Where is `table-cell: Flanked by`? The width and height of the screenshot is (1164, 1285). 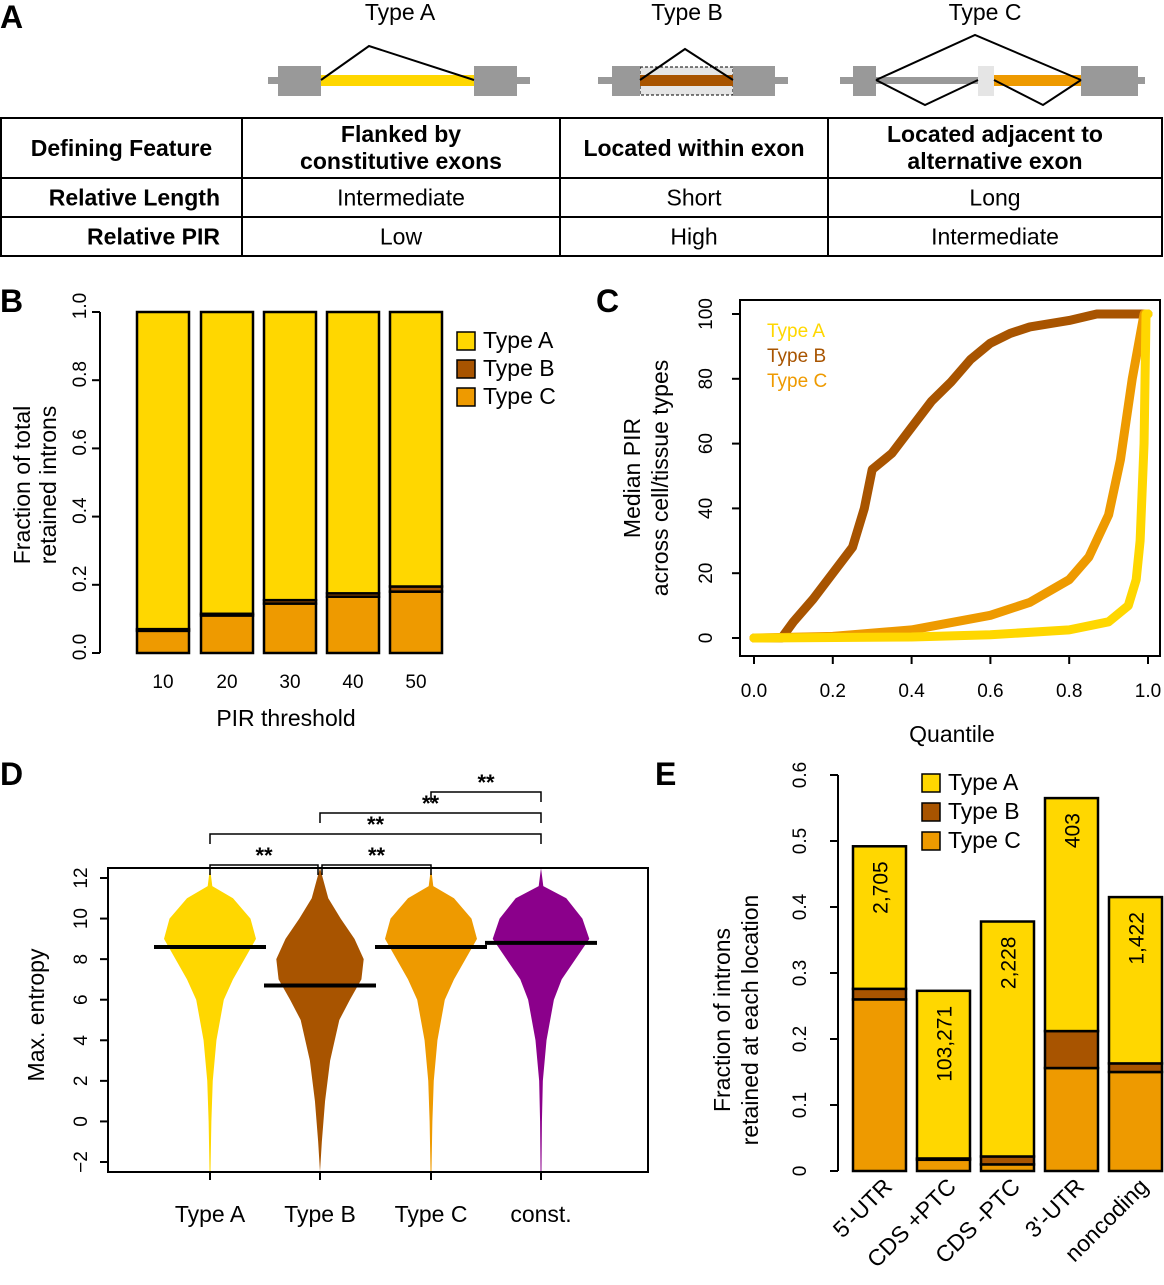 table-cell: Flanked by is located at coordinates (401, 134).